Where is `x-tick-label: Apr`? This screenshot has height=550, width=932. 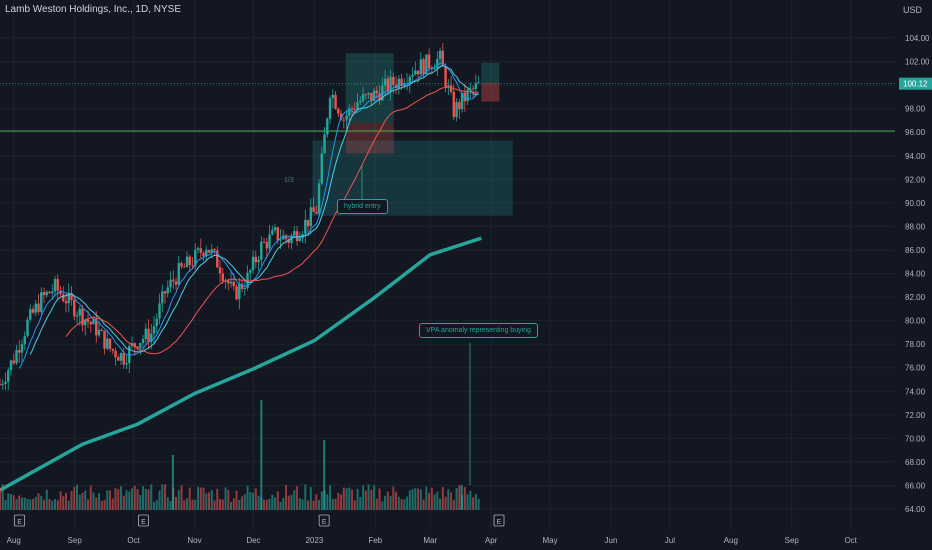 x-tick-label: Apr is located at coordinates (491, 540).